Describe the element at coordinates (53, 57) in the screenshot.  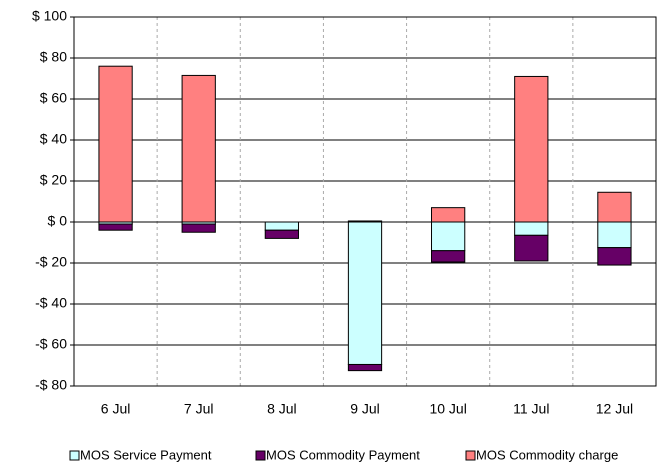
I see `y-tick-label: $ 80` at that location.